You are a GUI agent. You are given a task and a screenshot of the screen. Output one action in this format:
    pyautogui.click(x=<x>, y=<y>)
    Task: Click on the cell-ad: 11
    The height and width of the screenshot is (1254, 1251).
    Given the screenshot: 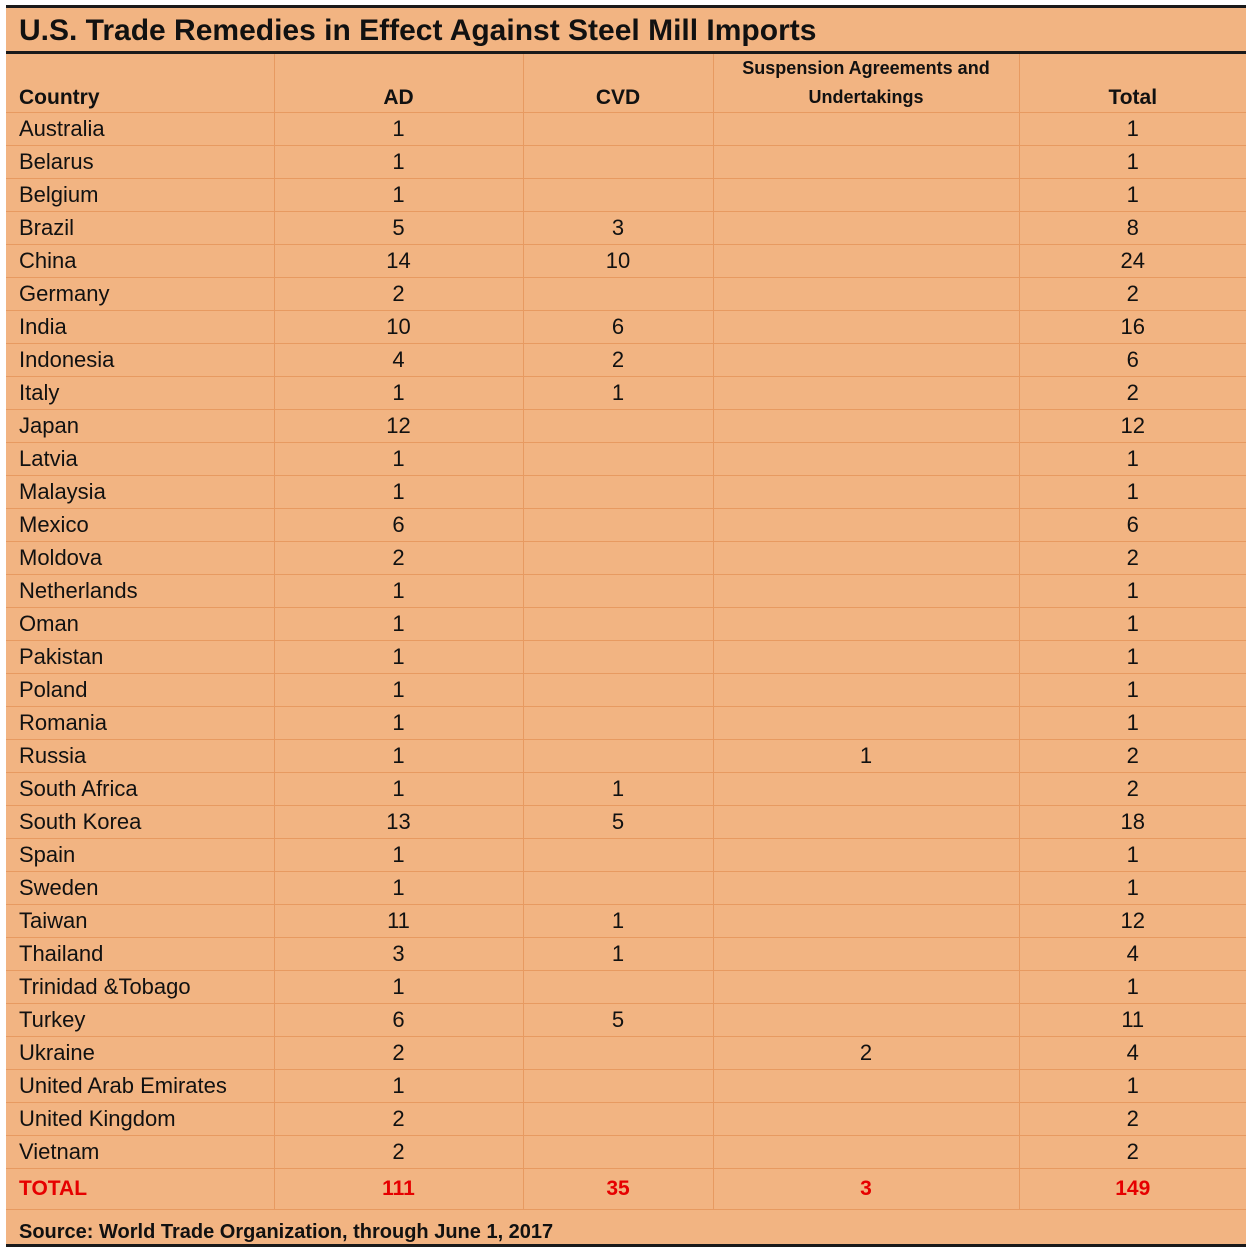 What is the action you would take?
    pyautogui.click(x=399, y=921)
    